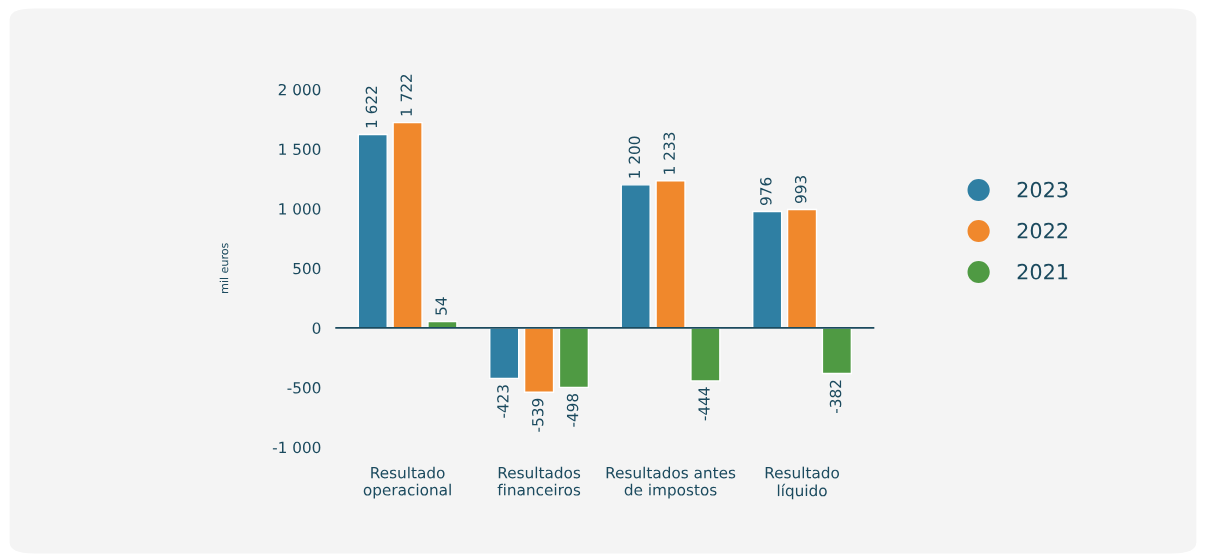 This screenshot has width=1206, height=559. Describe the element at coordinates (300, 209) in the screenshot. I see `y-tick-label: 1 000` at that location.